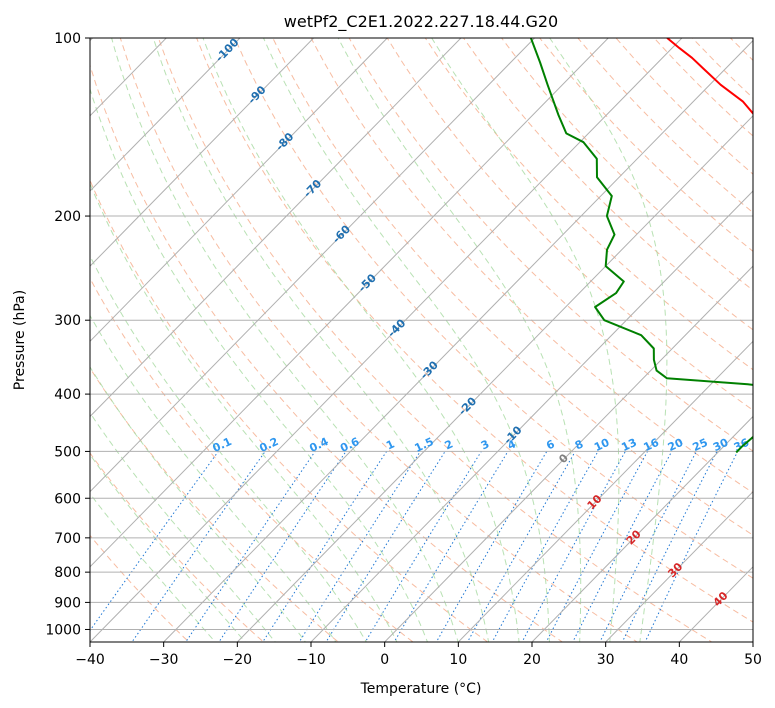  What do you see at coordinates (67, 499) in the screenshot?
I see `y-tick-label: 600` at bounding box center [67, 499].